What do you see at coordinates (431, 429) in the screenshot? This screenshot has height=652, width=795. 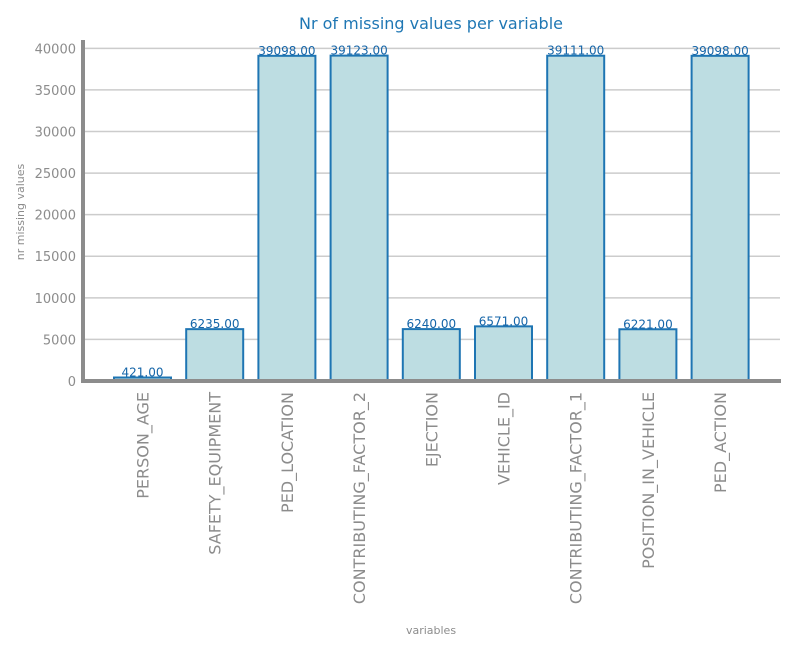 I see `x-tick-label: EJECTION` at bounding box center [431, 429].